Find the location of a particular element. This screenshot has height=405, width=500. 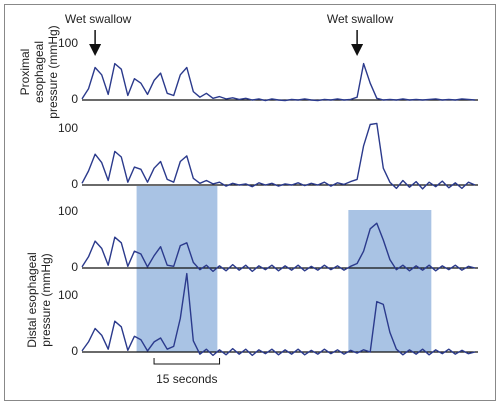

y-axis-label: Proximal is located at coordinates (25, 72).